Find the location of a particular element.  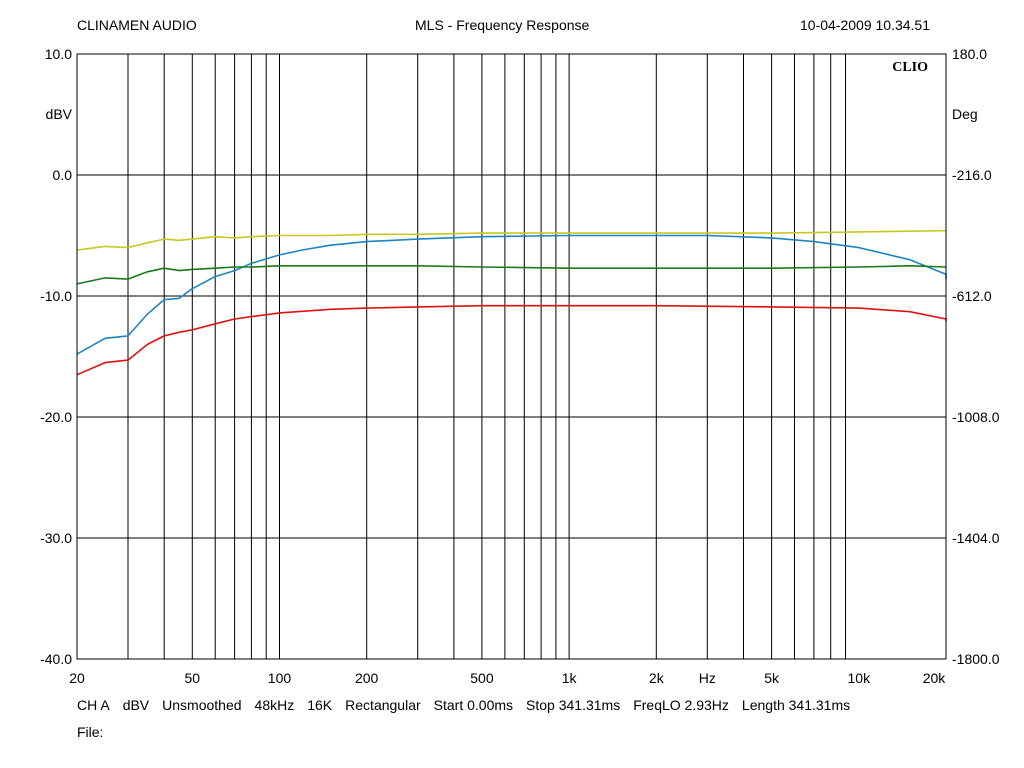

header-left: CLINAMEN AUDIO is located at coordinates (137, 25).